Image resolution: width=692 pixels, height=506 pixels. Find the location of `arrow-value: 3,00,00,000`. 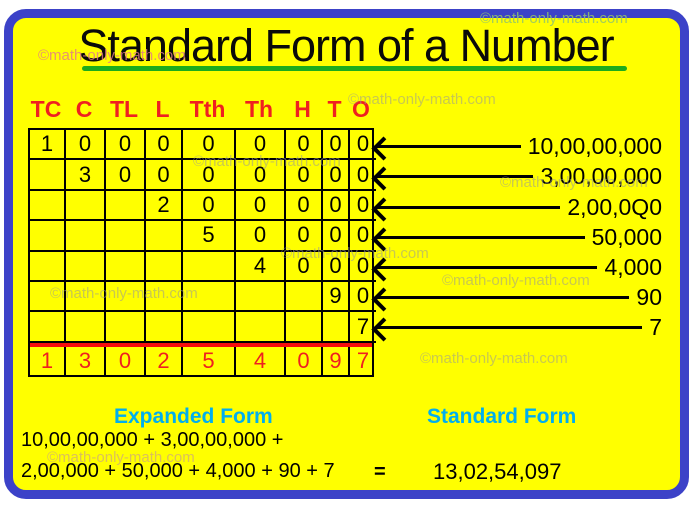

arrow-value: 3,00,00,000 is located at coordinates (601, 175).